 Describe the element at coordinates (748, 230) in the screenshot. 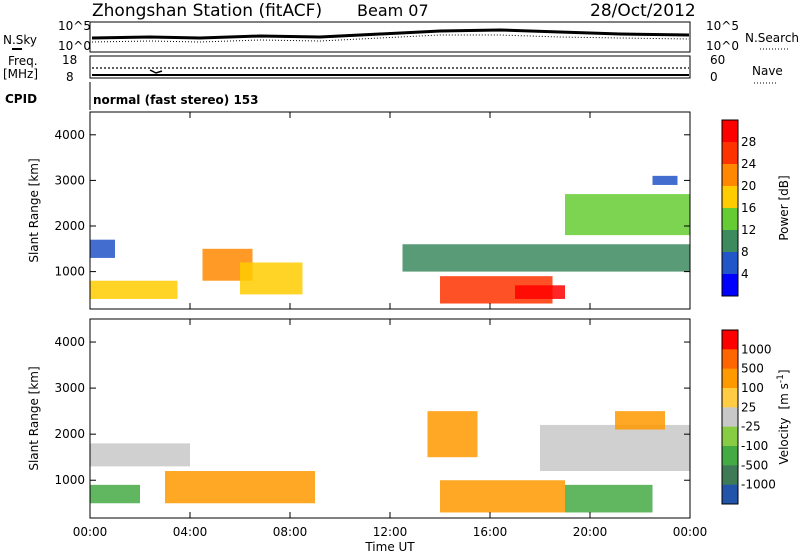

I see `colorbar-tick-label: 12` at that location.